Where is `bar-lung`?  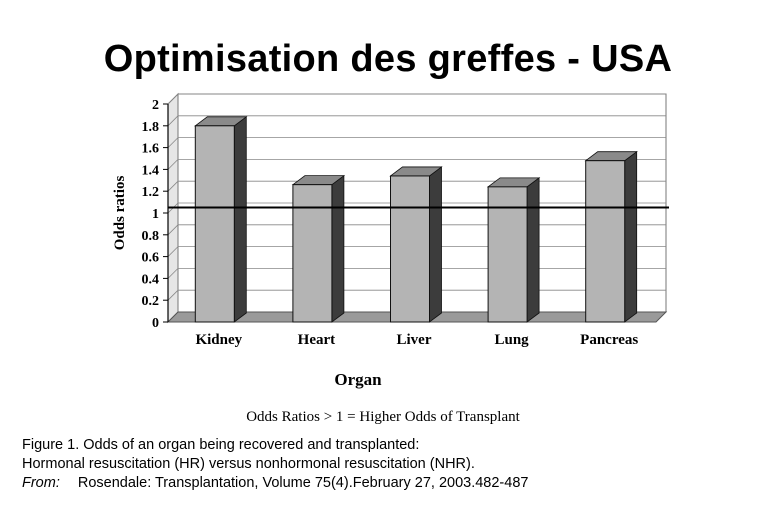
bar-lung is located at coordinates (513, 250).